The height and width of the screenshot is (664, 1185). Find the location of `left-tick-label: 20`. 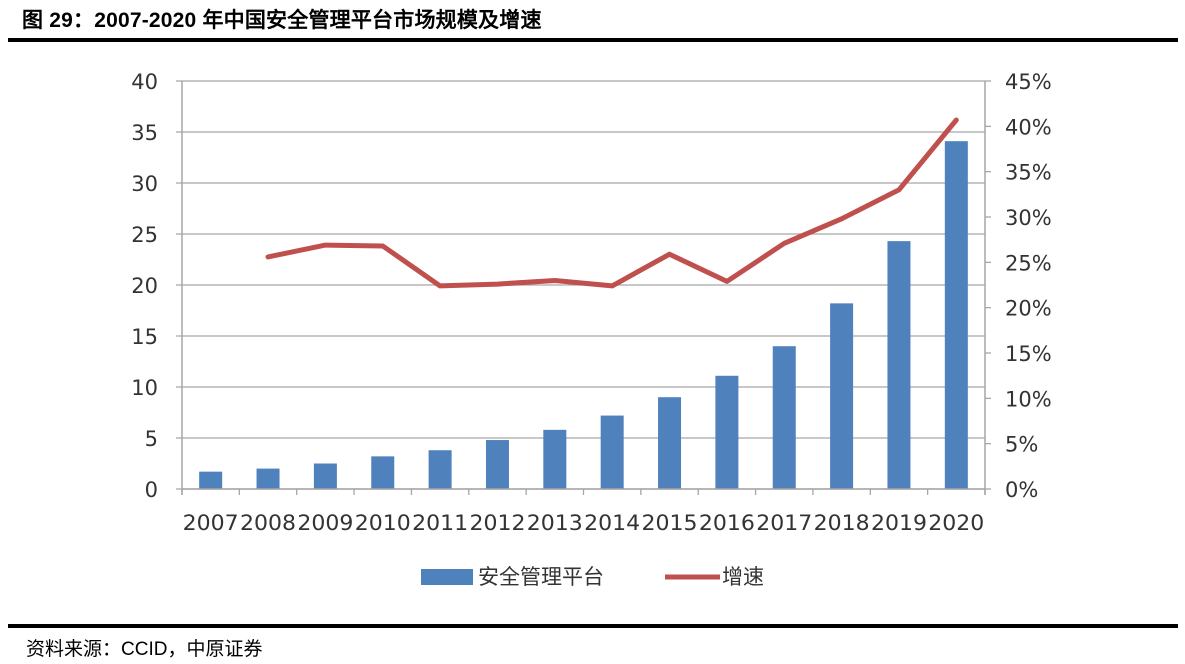

left-tick-label: 20 is located at coordinates (144, 286).